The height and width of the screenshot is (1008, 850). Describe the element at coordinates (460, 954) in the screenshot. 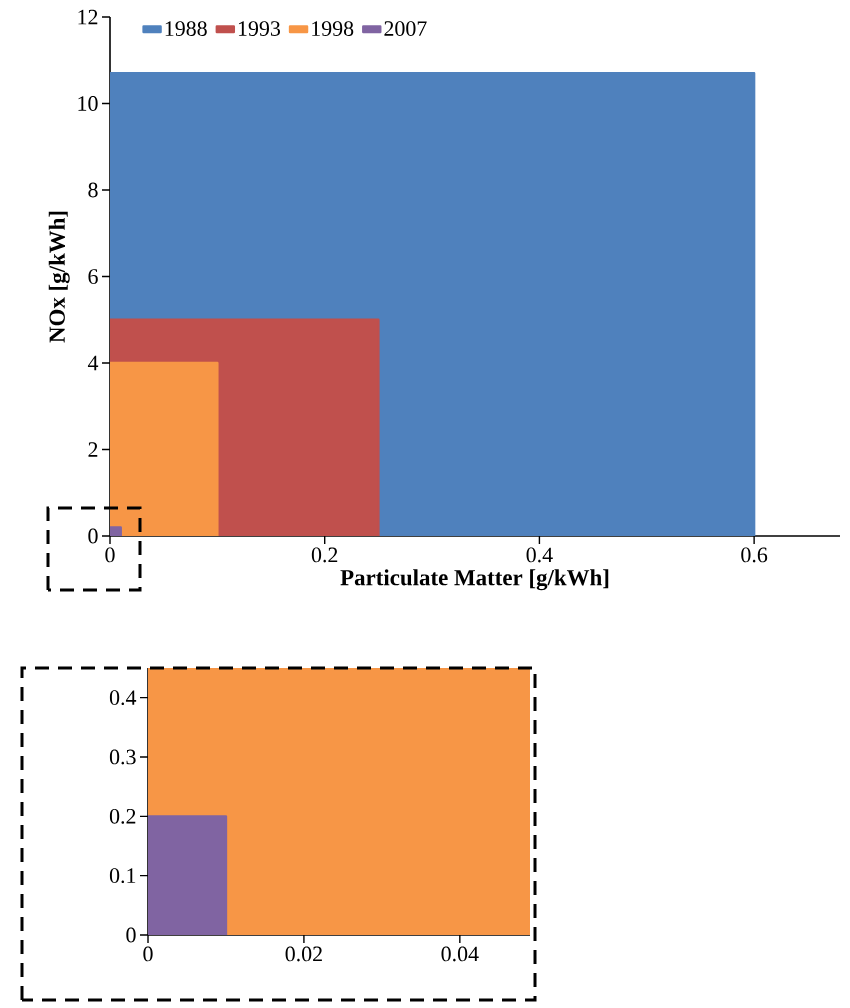

I see `x-tick-label: 0.04` at that location.